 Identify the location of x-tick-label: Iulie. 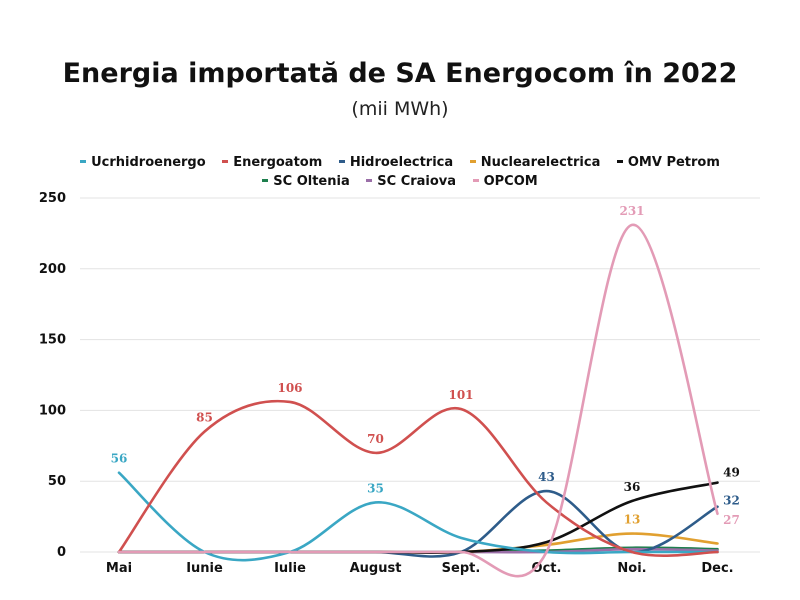
(290, 568).